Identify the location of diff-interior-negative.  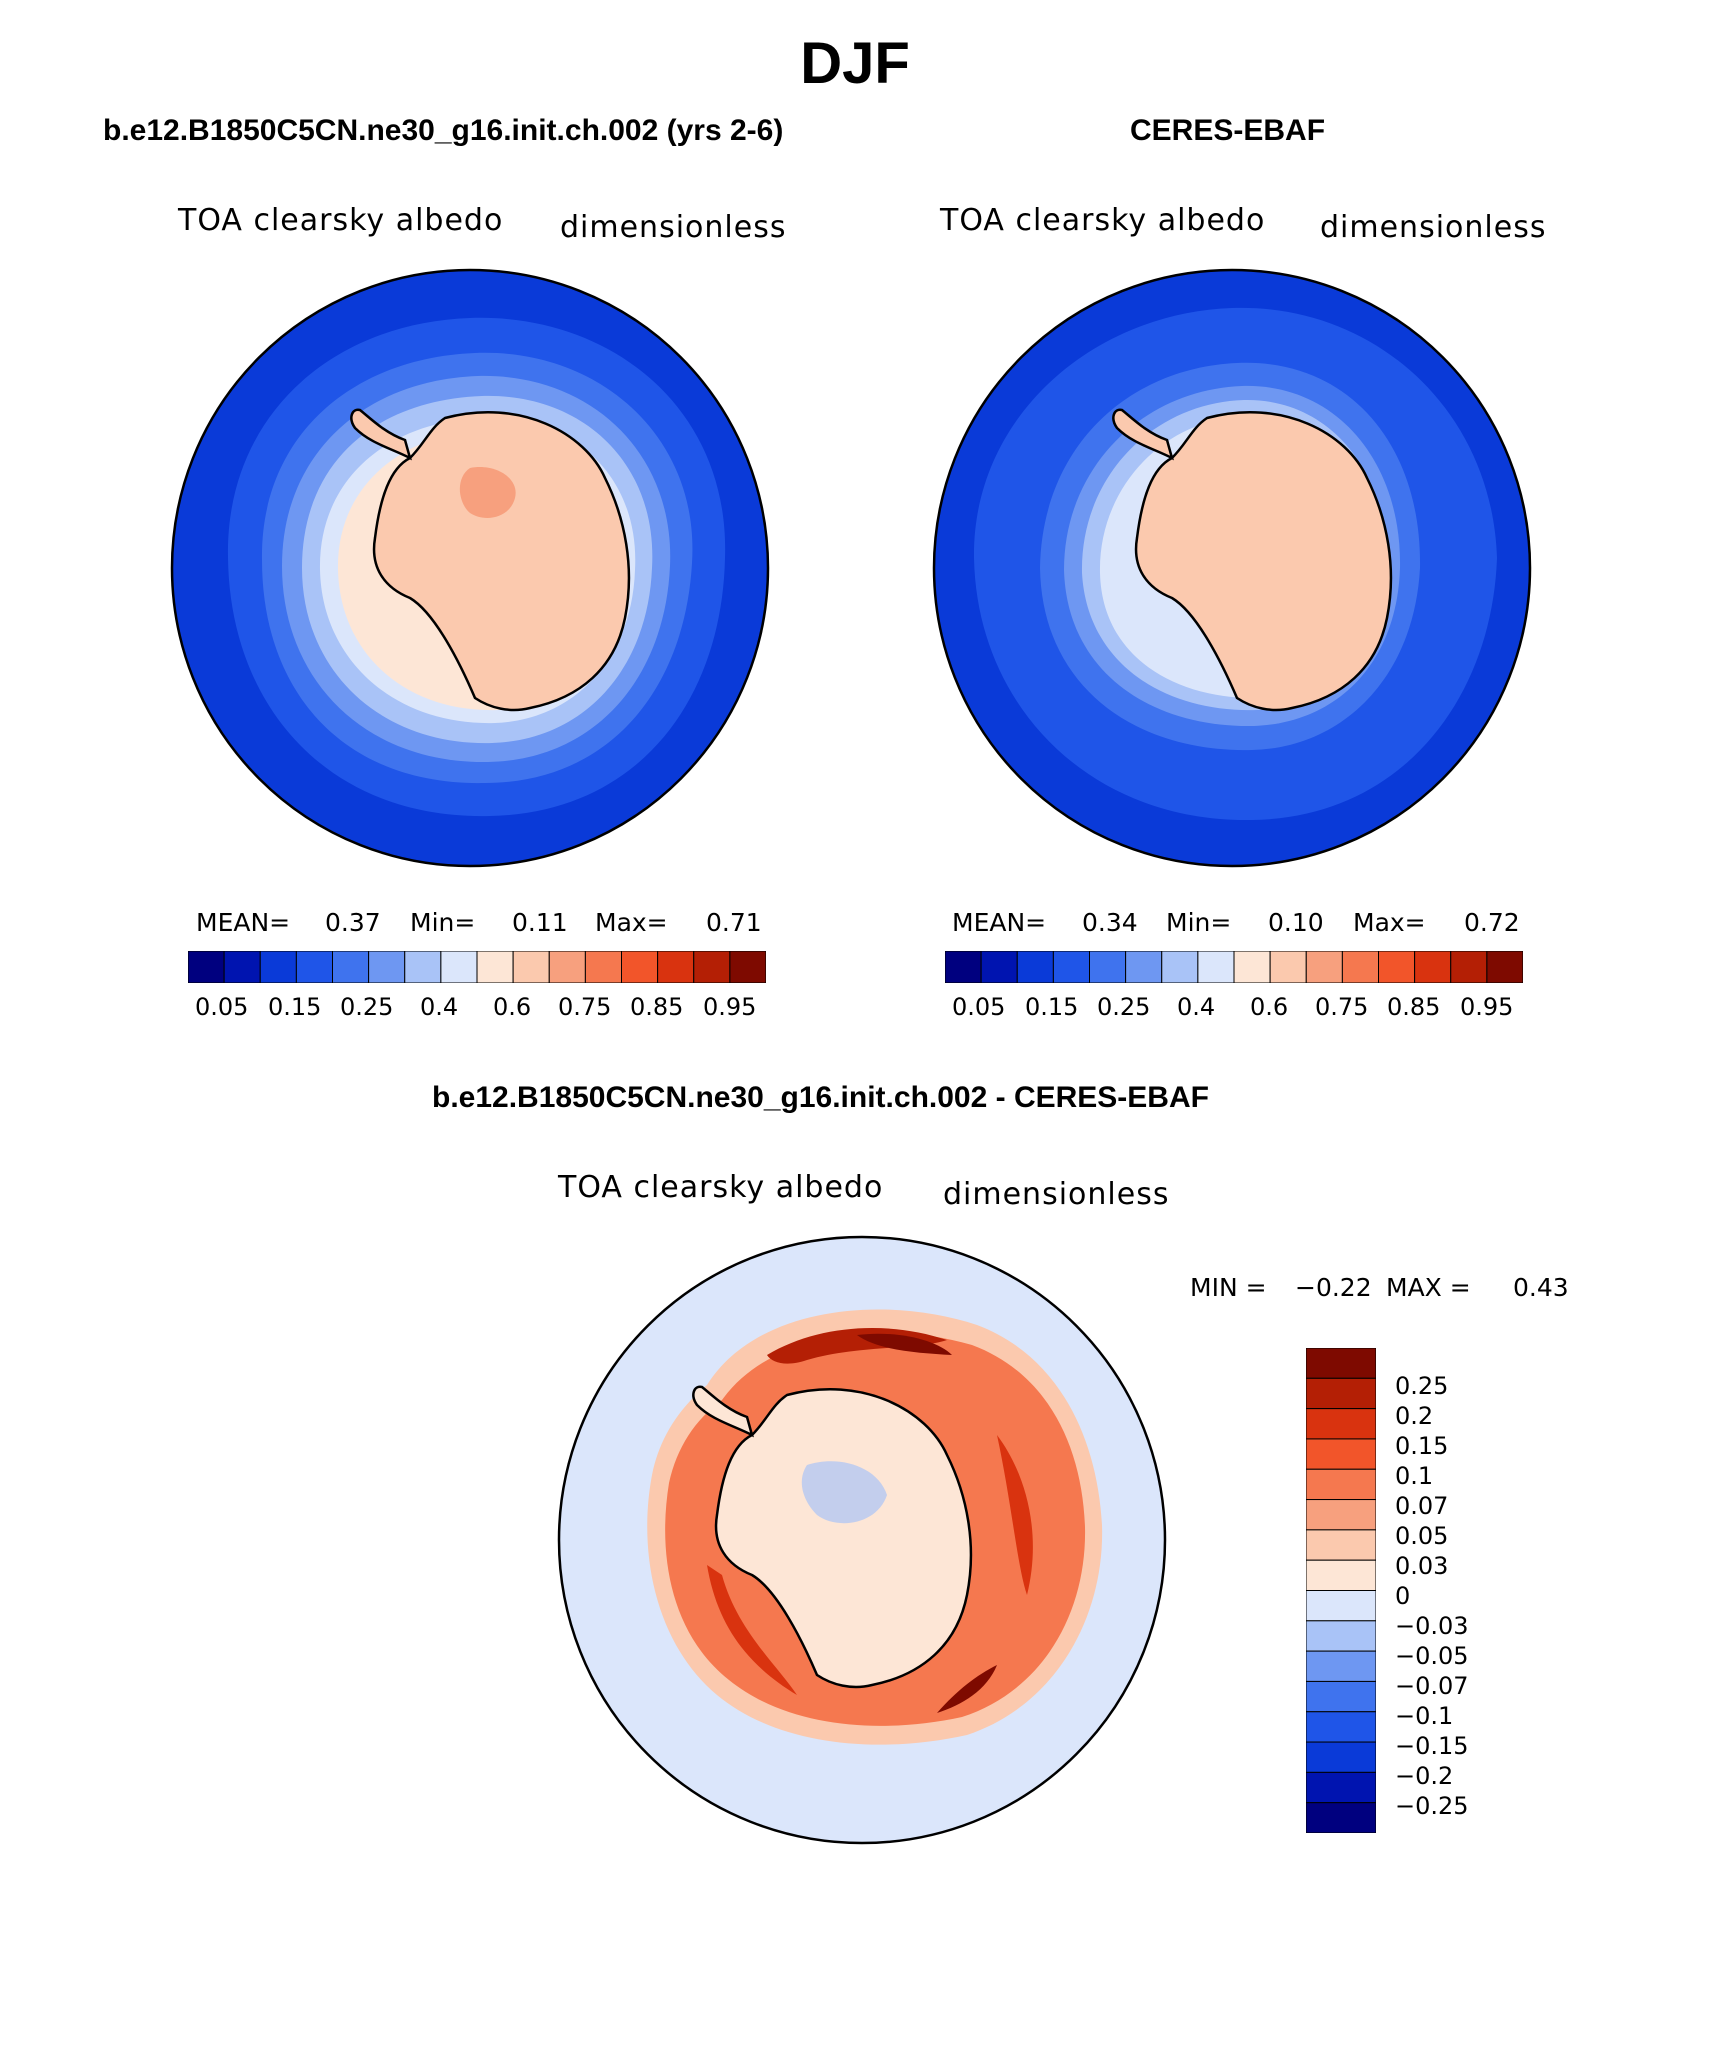
(844, 1492).